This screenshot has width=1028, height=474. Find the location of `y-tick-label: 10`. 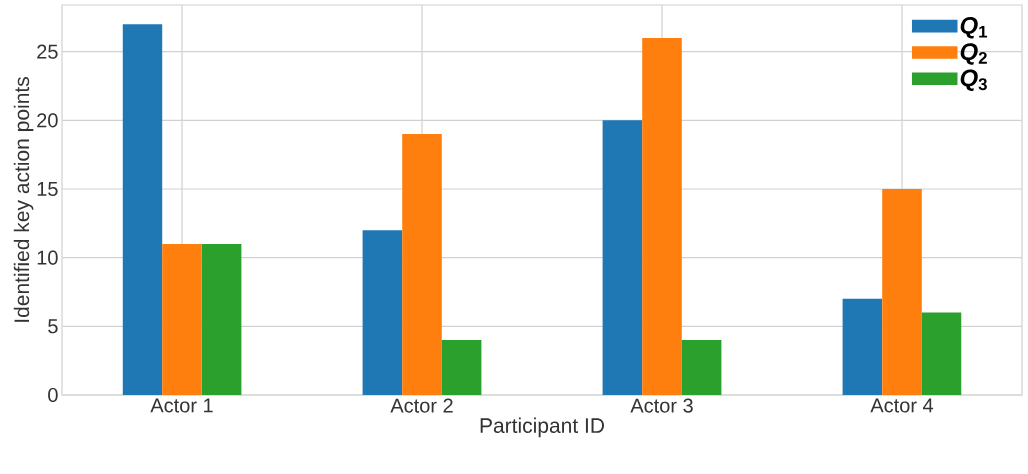

y-tick-label: 10 is located at coordinates (47, 257).